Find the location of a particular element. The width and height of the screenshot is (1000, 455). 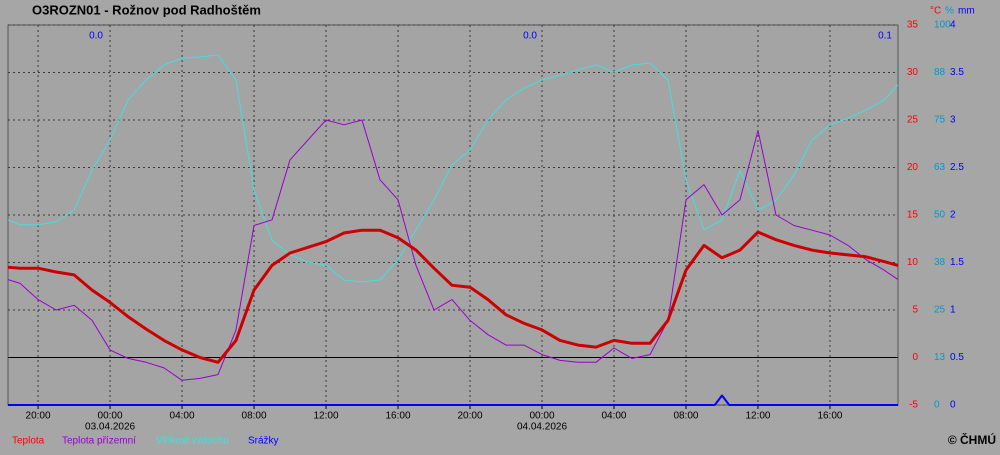

y-tick-label: -5 is located at coordinates (913, 405).